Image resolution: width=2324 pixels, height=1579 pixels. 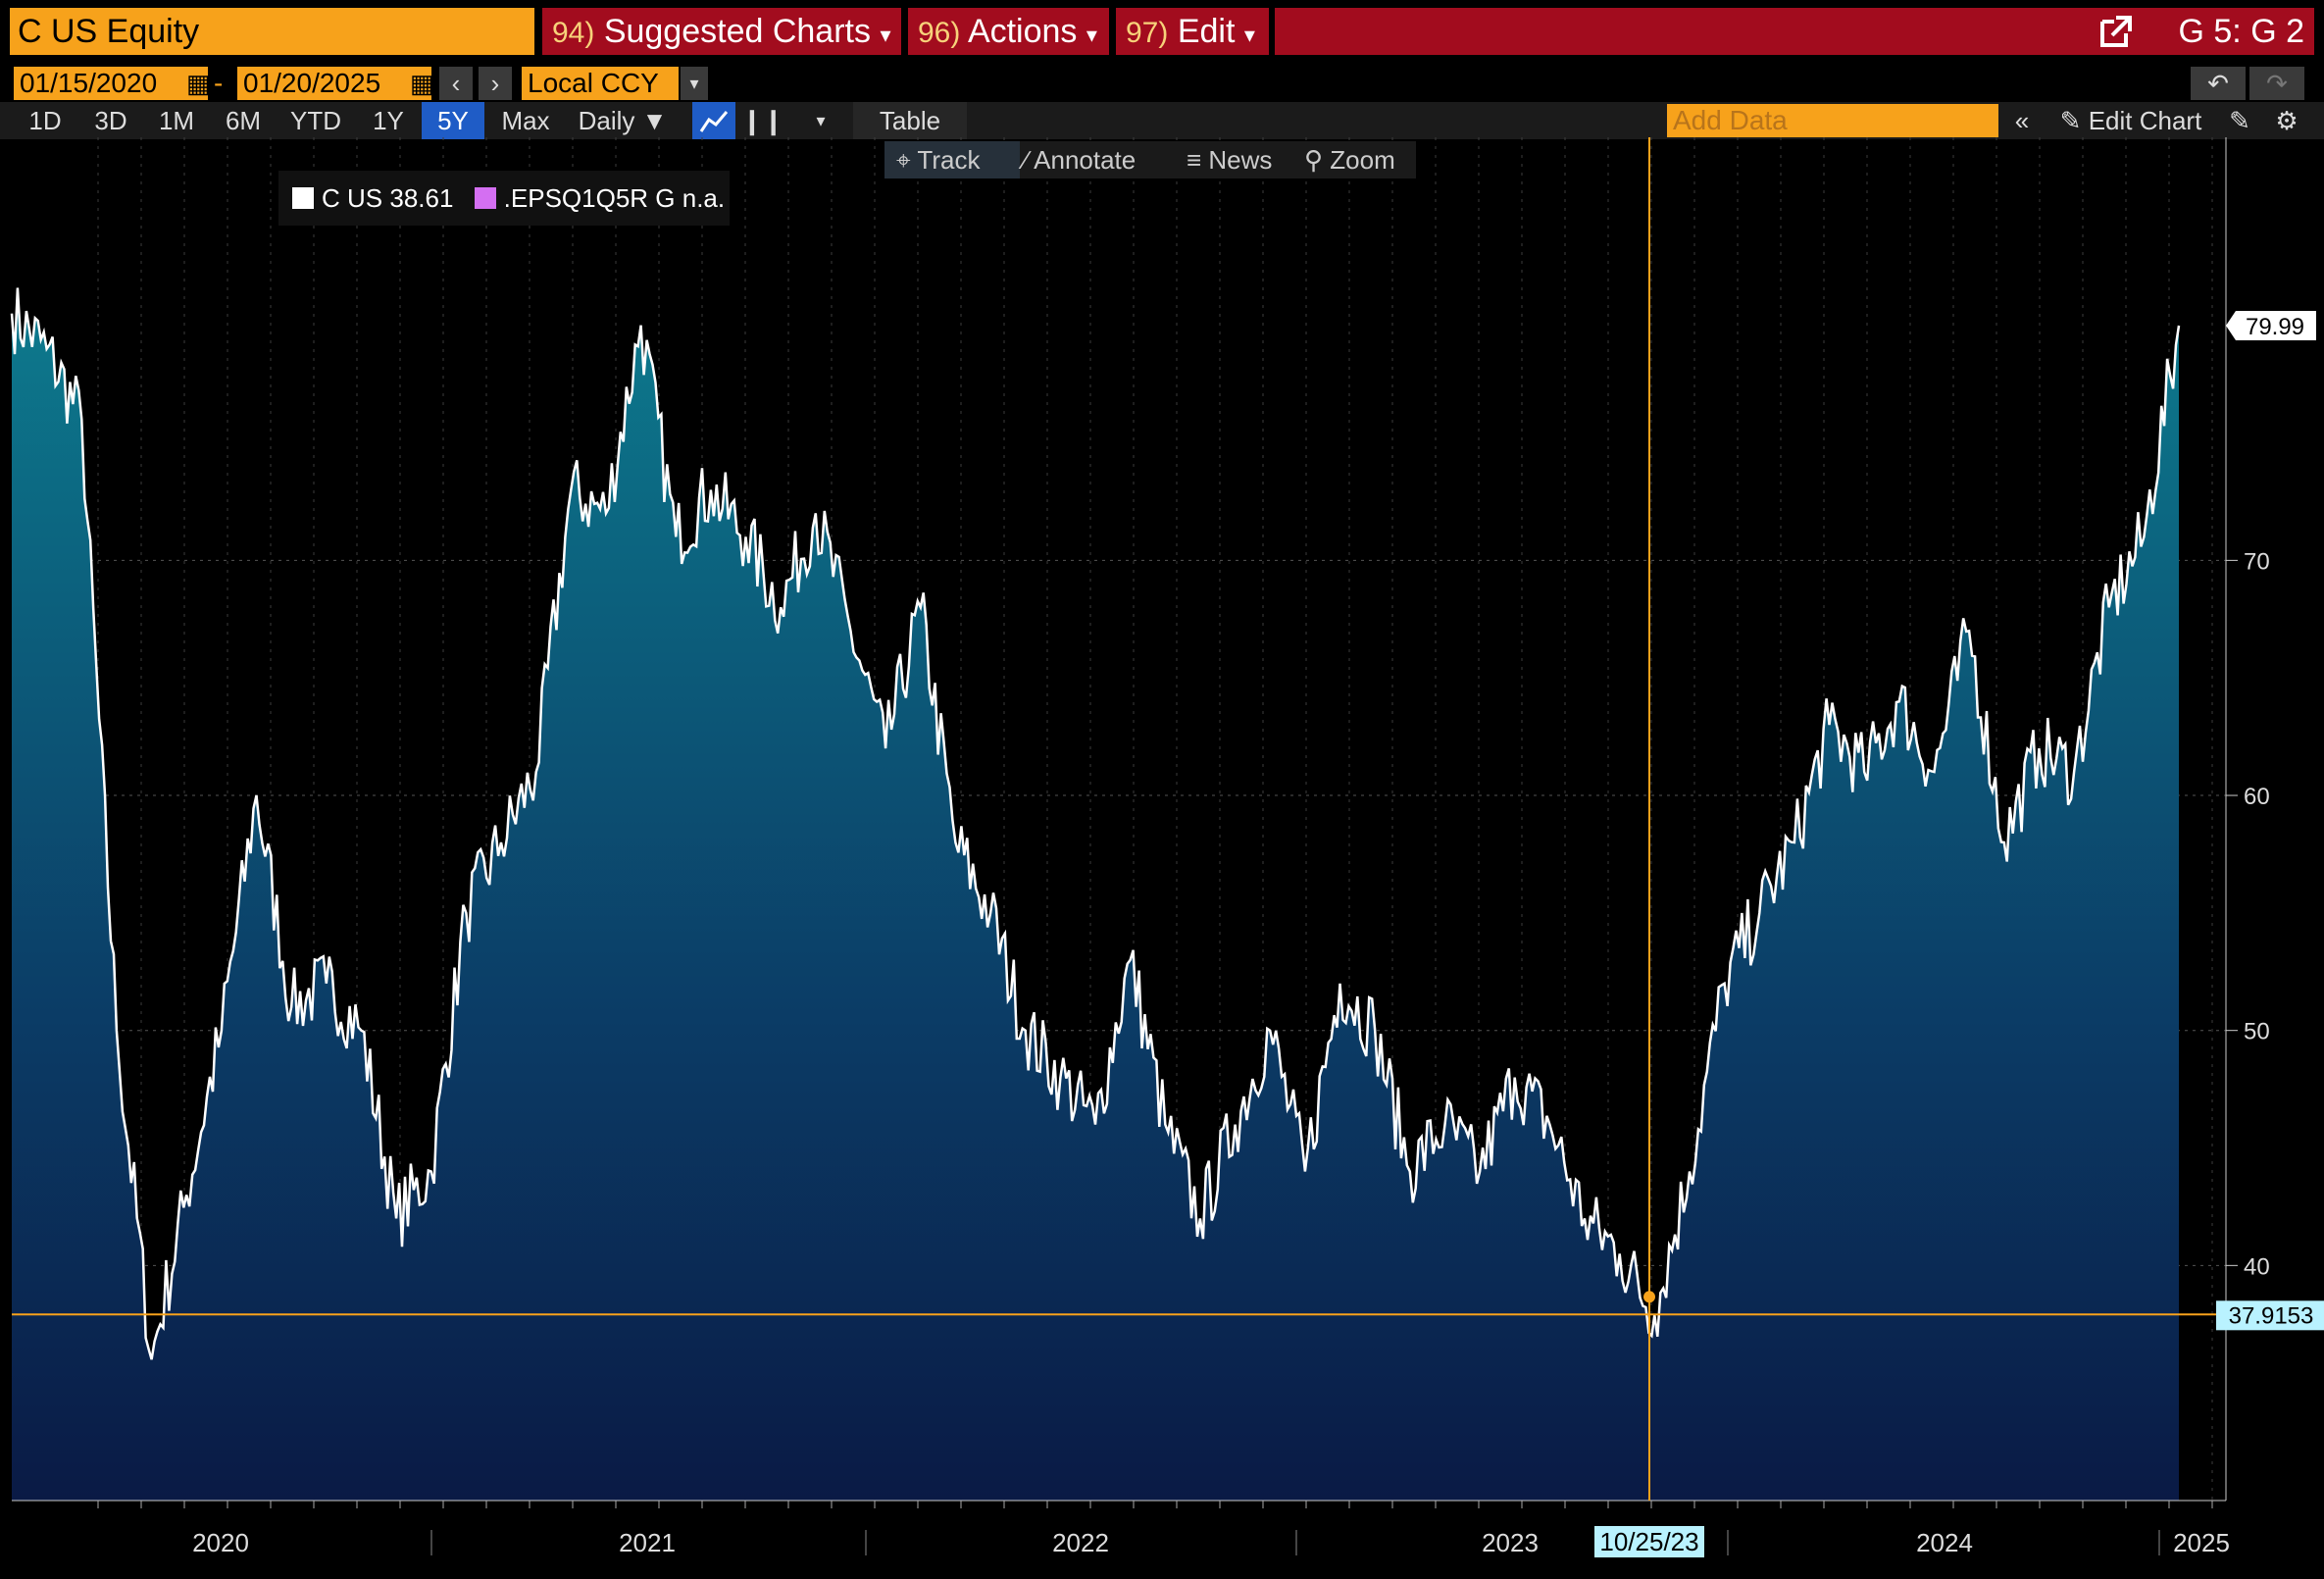 What do you see at coordinates (1363, 160) in the screenshot?
I see `zoom-label: Zoom` at bounding box center [1363, 160].